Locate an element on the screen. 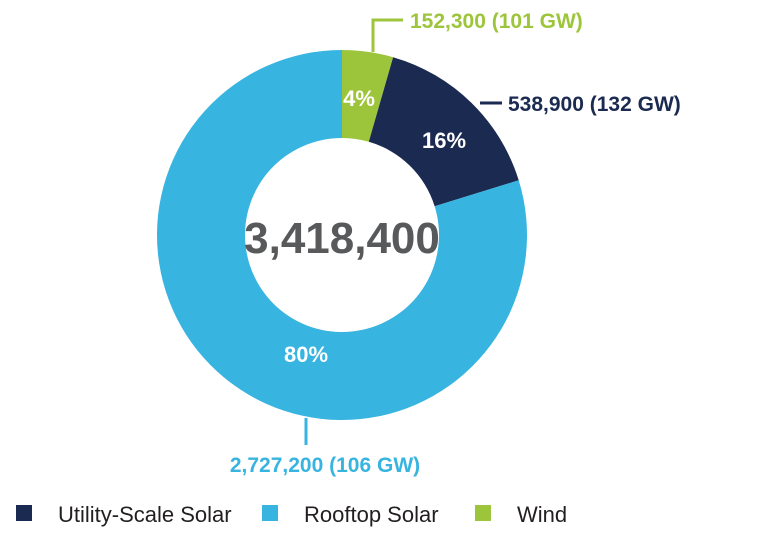 The width and height of the screenshot is (779, 544). slice-percent-labels: 4% 16% 80% is located at coordinates (375, 226).